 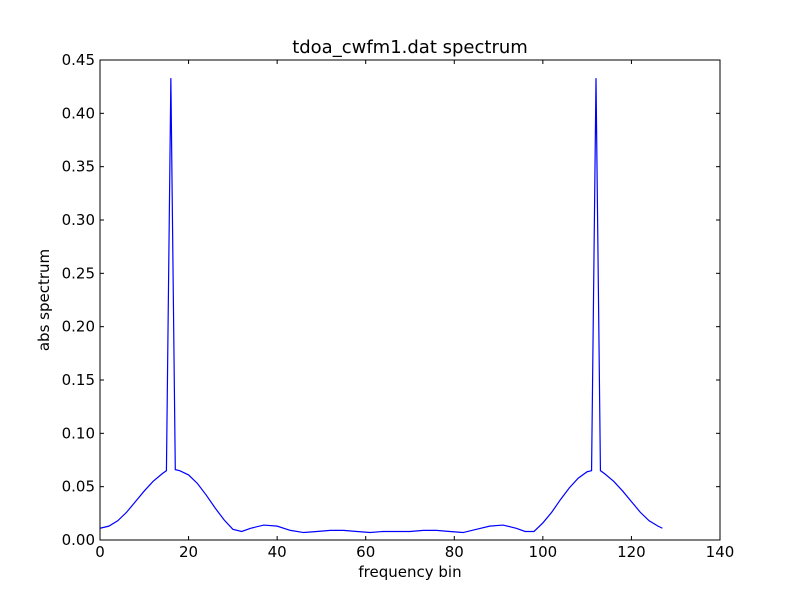 I want to click on y-axis-label: abs spectrum, so click(x=44, y=300).